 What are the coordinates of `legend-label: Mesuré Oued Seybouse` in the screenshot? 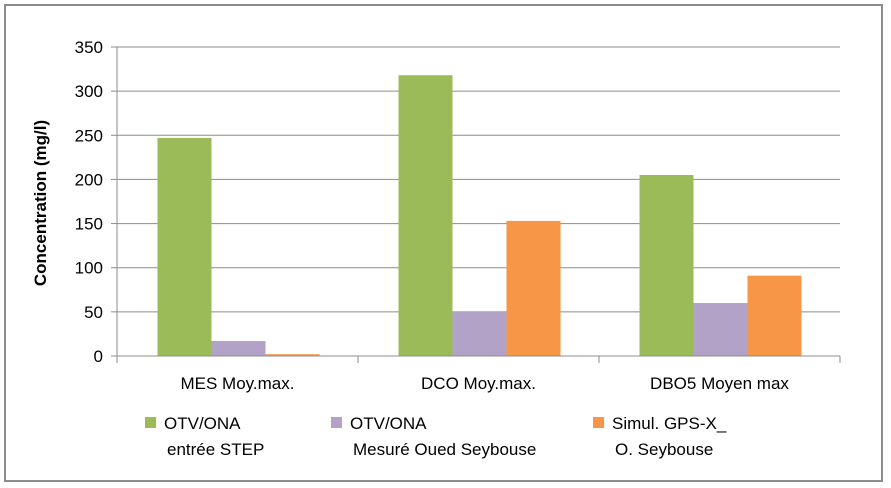 It's located at (444, 449).